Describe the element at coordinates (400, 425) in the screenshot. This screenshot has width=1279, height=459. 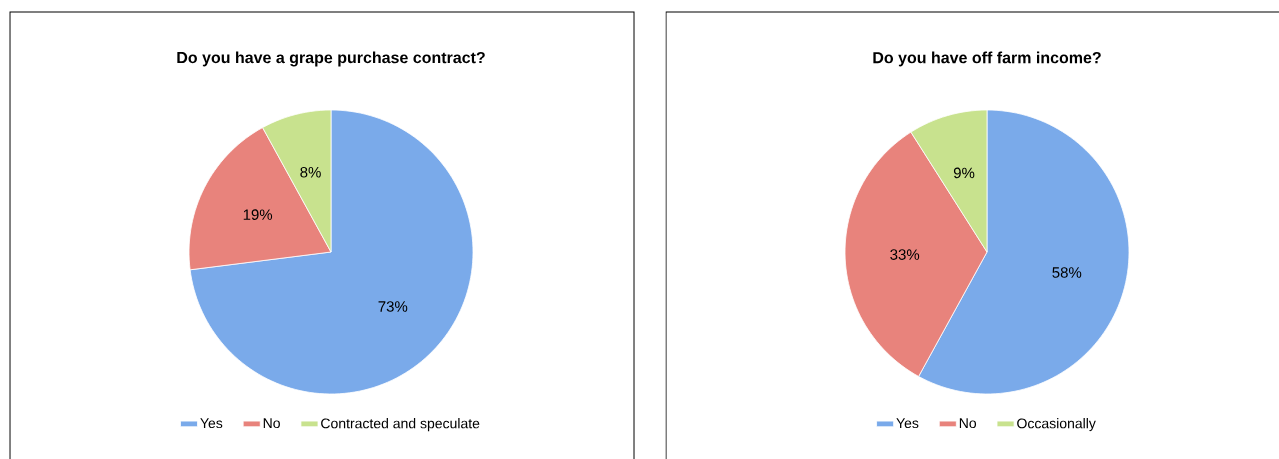
I see `legend-label: Contracted and speculate` at that location.